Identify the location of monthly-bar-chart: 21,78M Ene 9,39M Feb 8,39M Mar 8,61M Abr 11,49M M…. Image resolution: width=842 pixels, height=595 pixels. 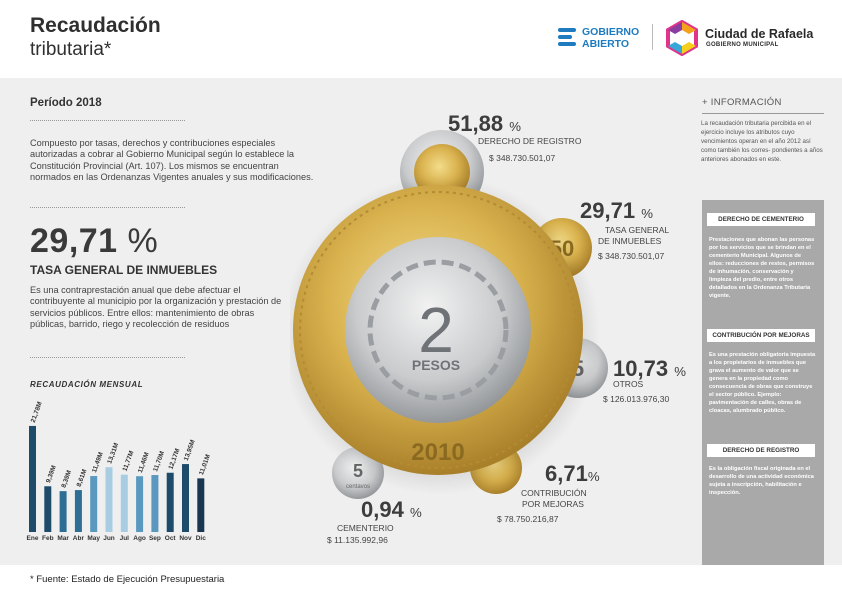
(119, 471).